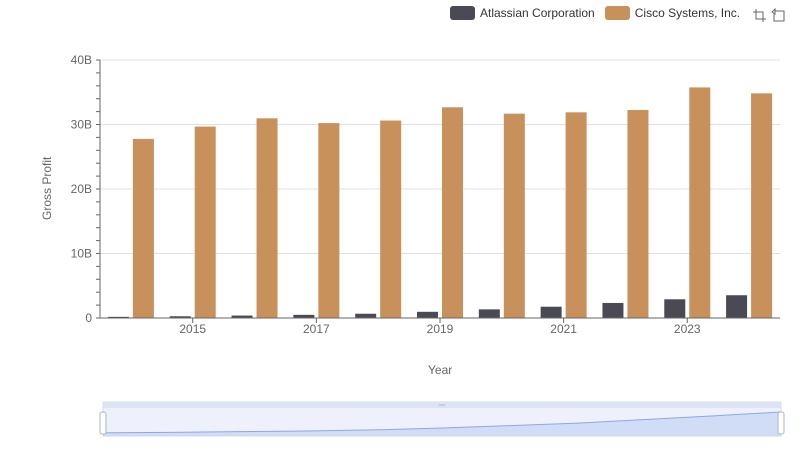 The height and width of the screenshot is (461, 800). I want to click on x-tick-label: 2021, so click(563, 329).